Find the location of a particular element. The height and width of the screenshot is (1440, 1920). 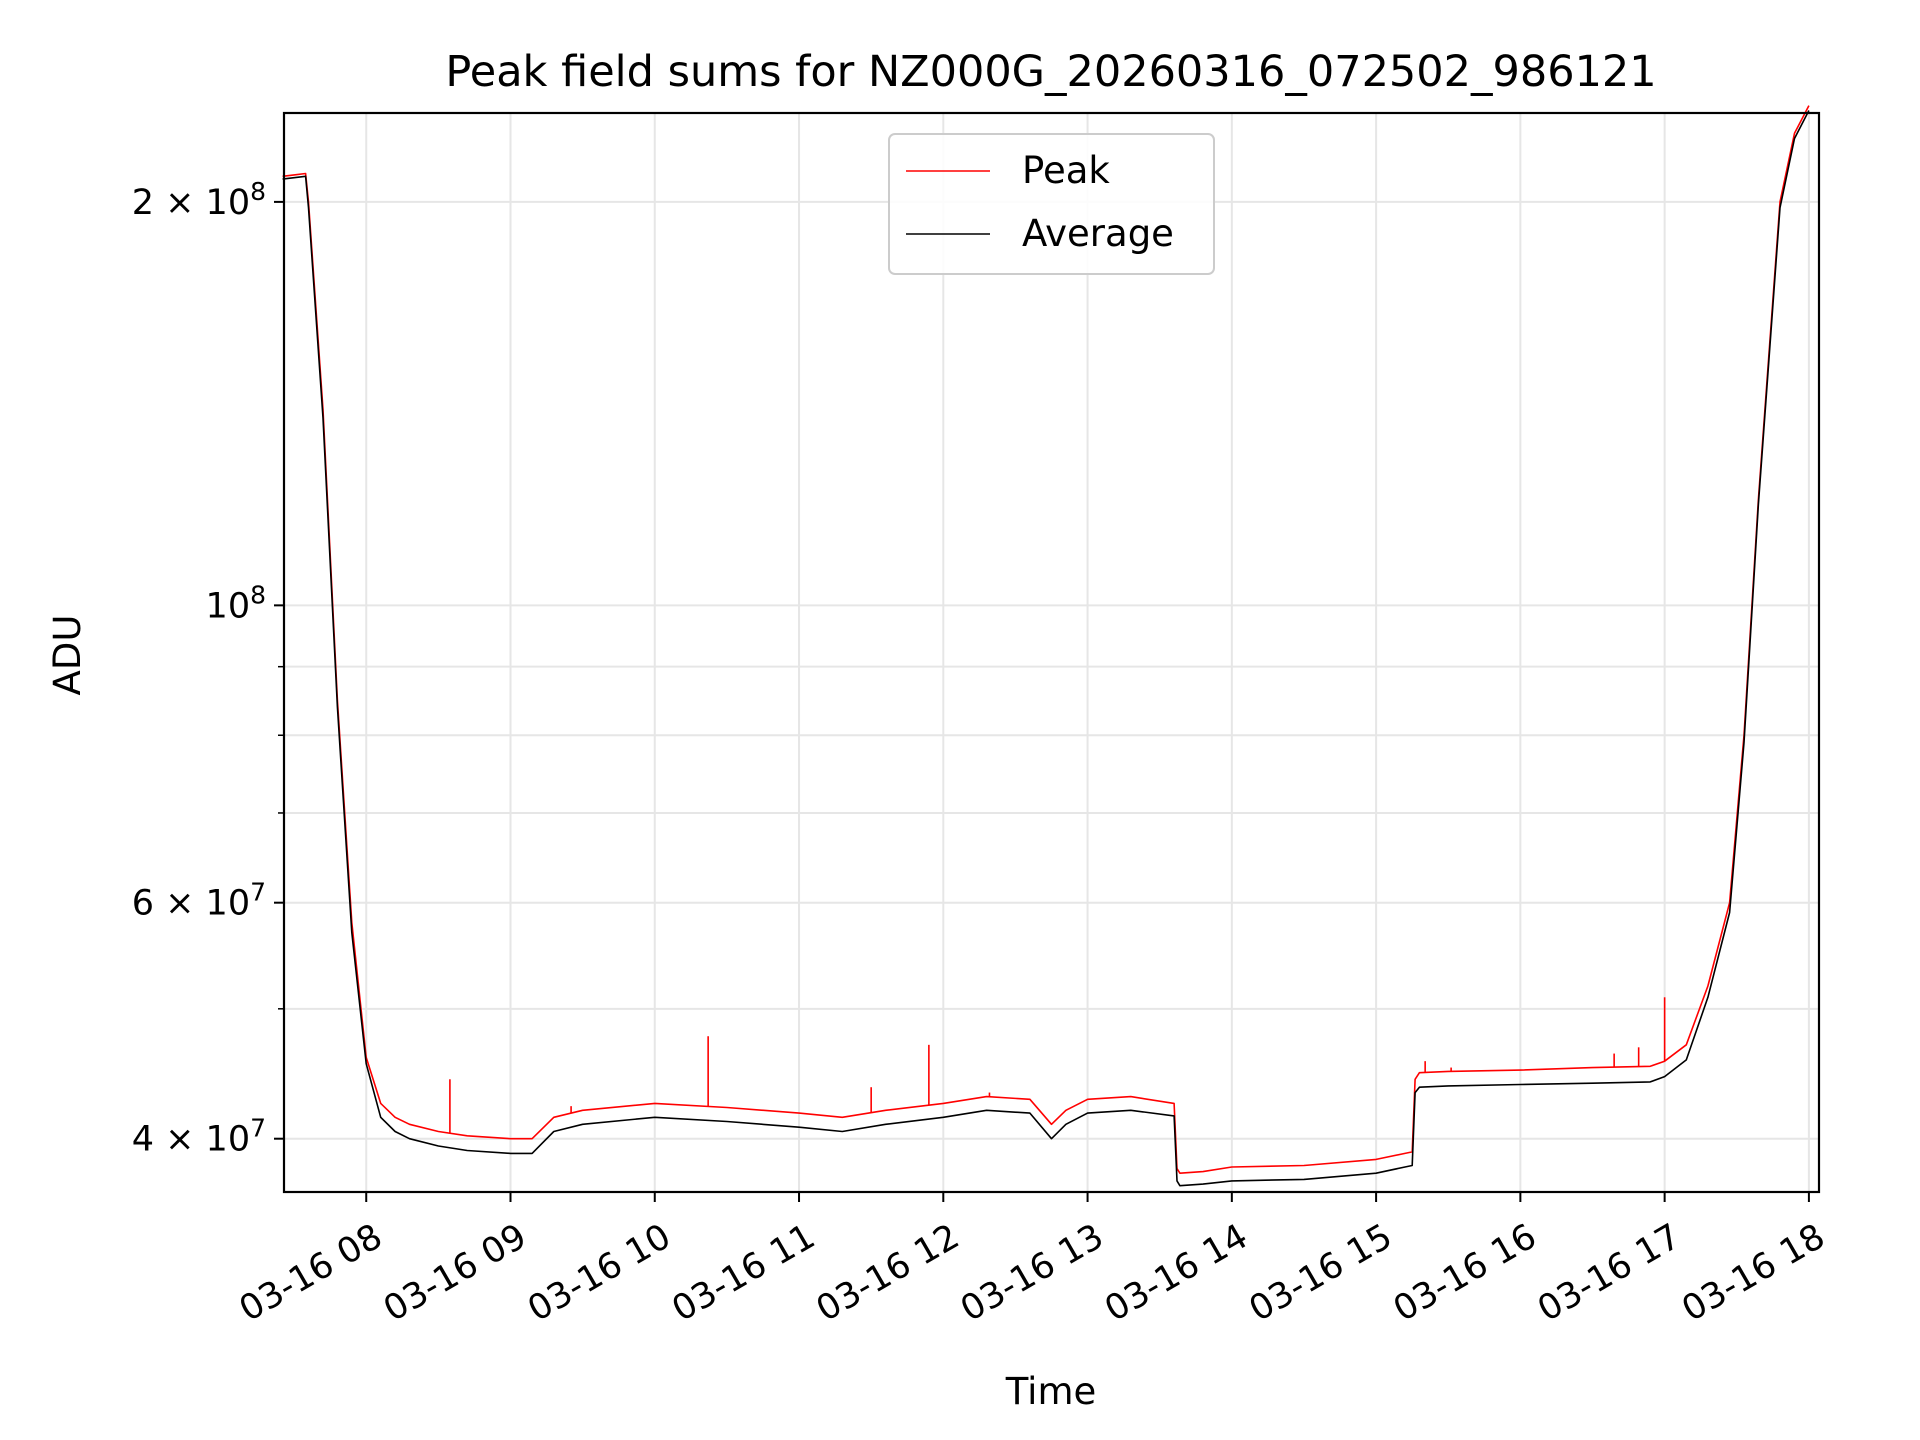

legend-label-peak: Peak is located at coordinates (1066, 170).